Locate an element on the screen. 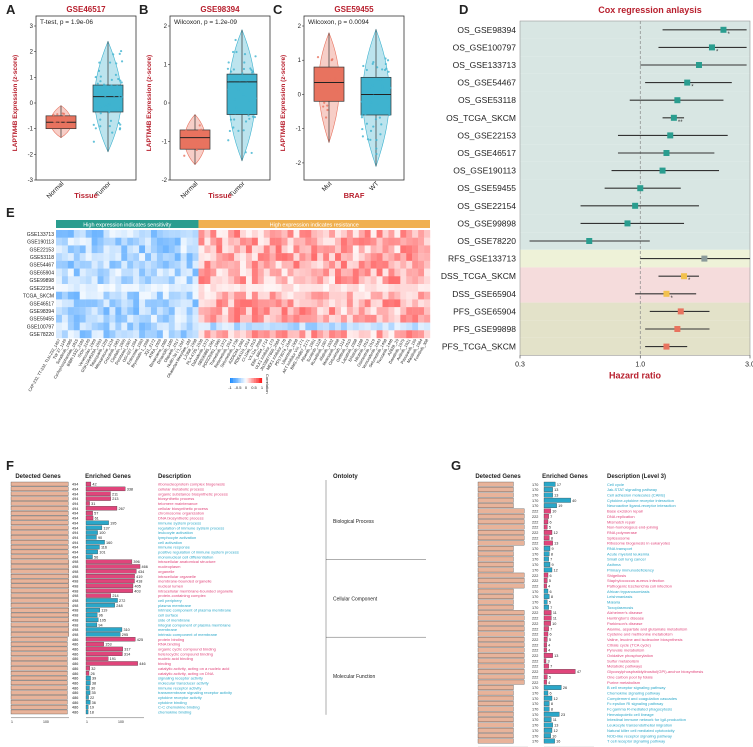 The width and height of the screenshot is (753, 747). enriched-count: 42 is located at coordinates (94, 485).